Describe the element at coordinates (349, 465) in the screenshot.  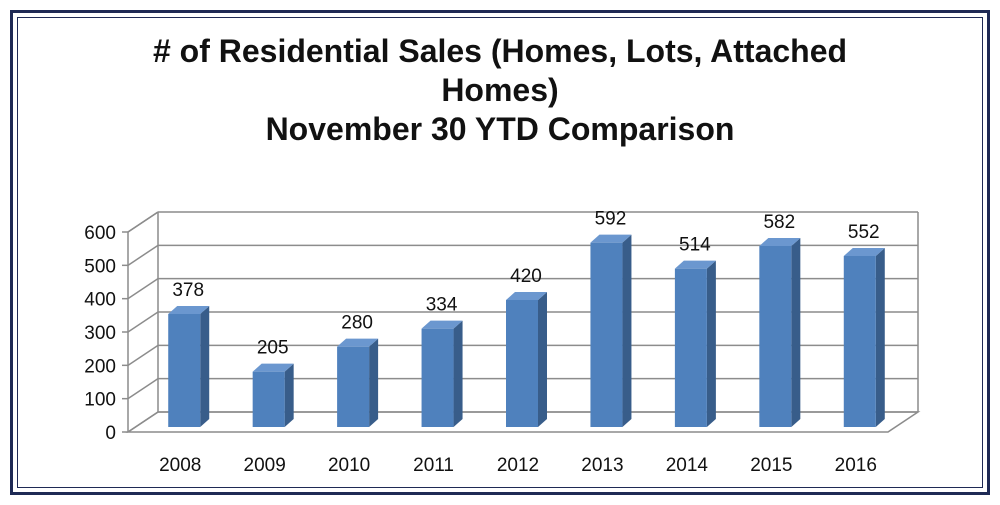
I see `x-tick-label: 2010` at that location.